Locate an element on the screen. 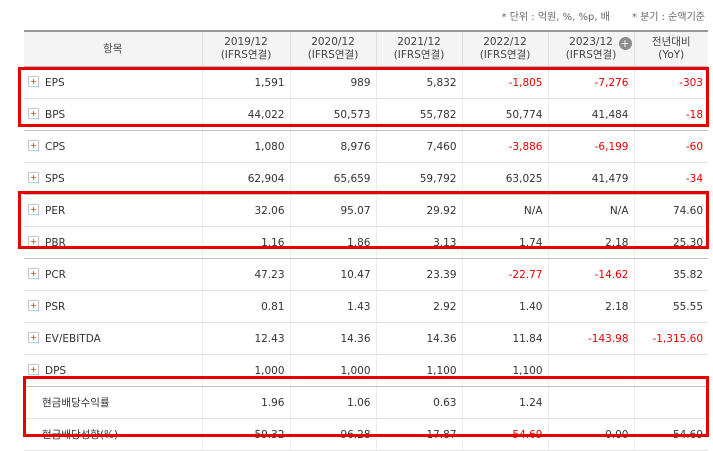 This screenshot has height=451, width=713. row-label: DPS is located at coordinates (56, 371).